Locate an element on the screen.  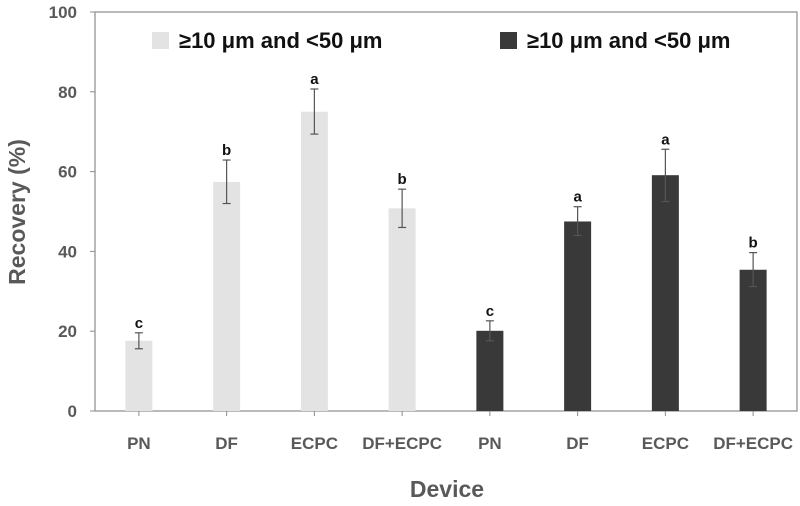
y-tick-label: 80 is located at coordinates (67, 92).